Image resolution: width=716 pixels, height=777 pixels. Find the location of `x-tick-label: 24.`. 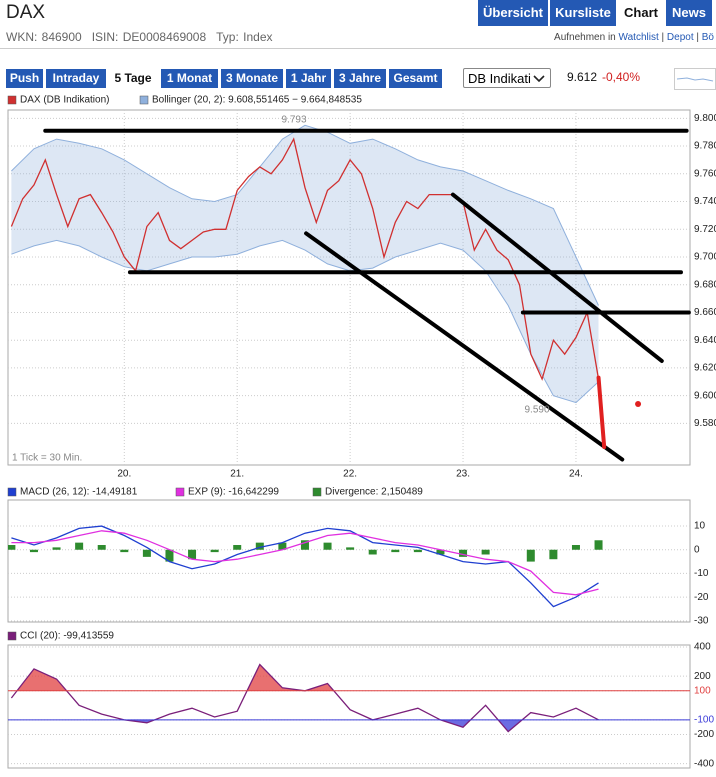

x-tick-label: 24. is located at coordinates (576, 474).